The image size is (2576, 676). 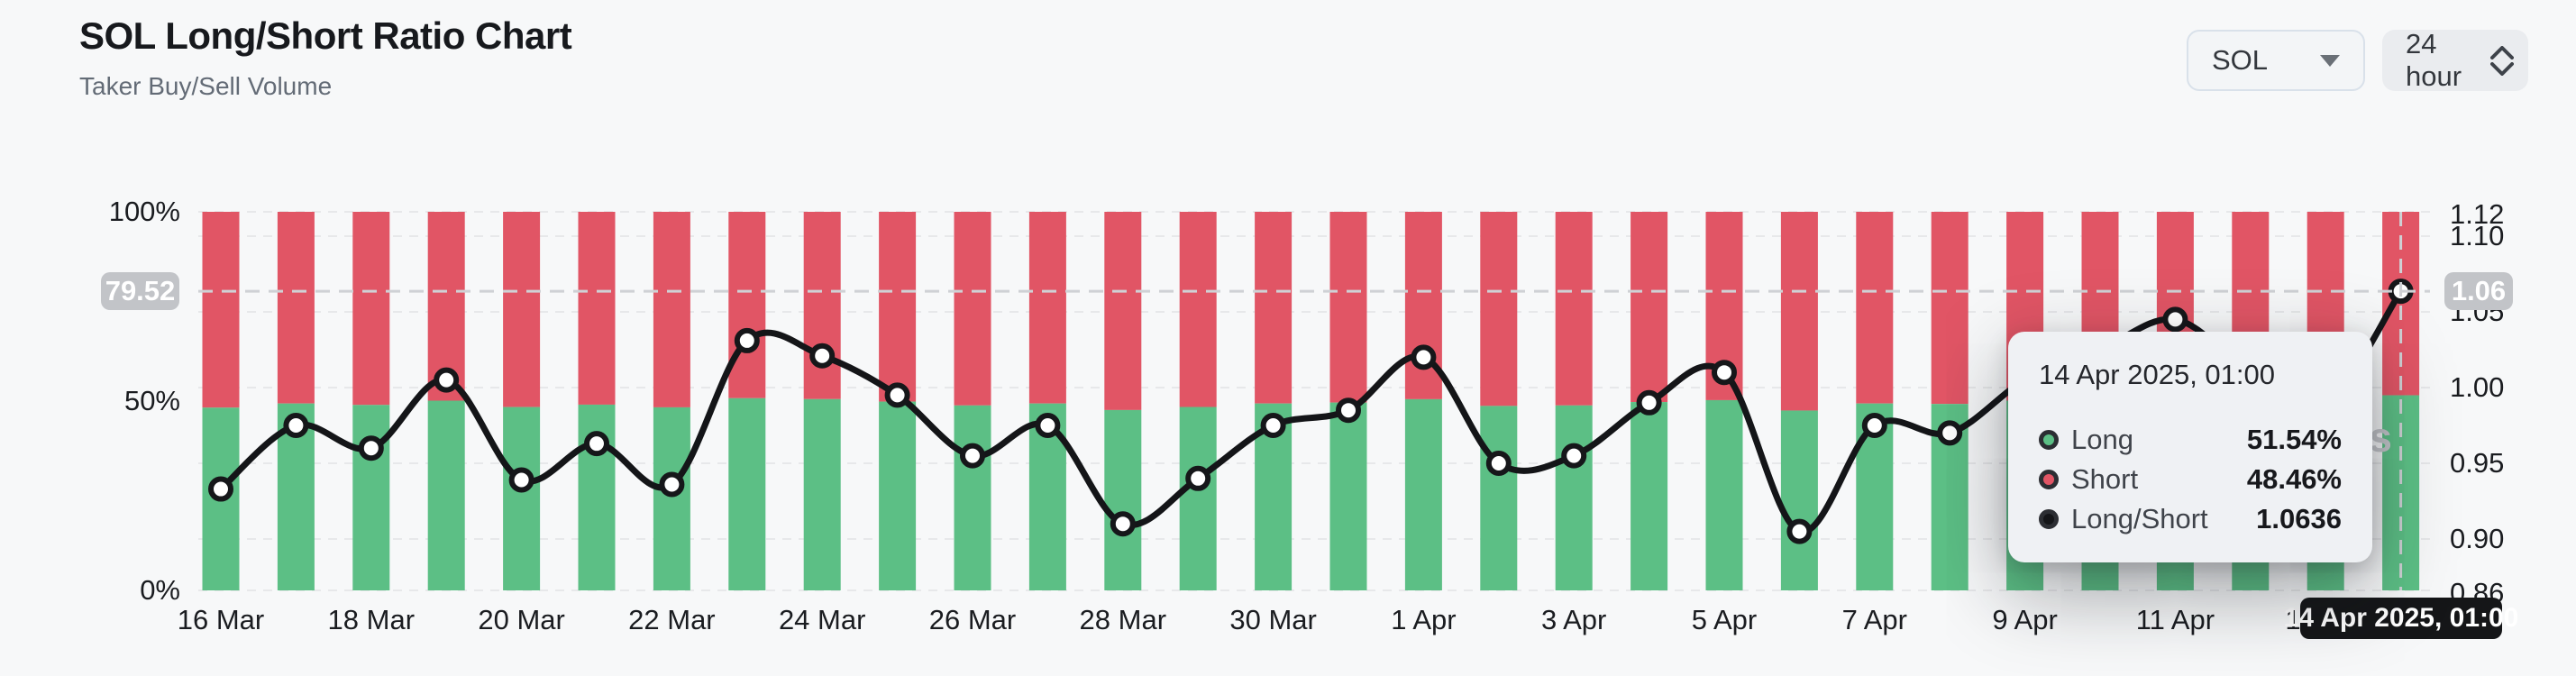 What do you see at coordinates (371, 497) in the screenshot?
I see `bar-long-18 Mar` at bounding box center [371, 497].